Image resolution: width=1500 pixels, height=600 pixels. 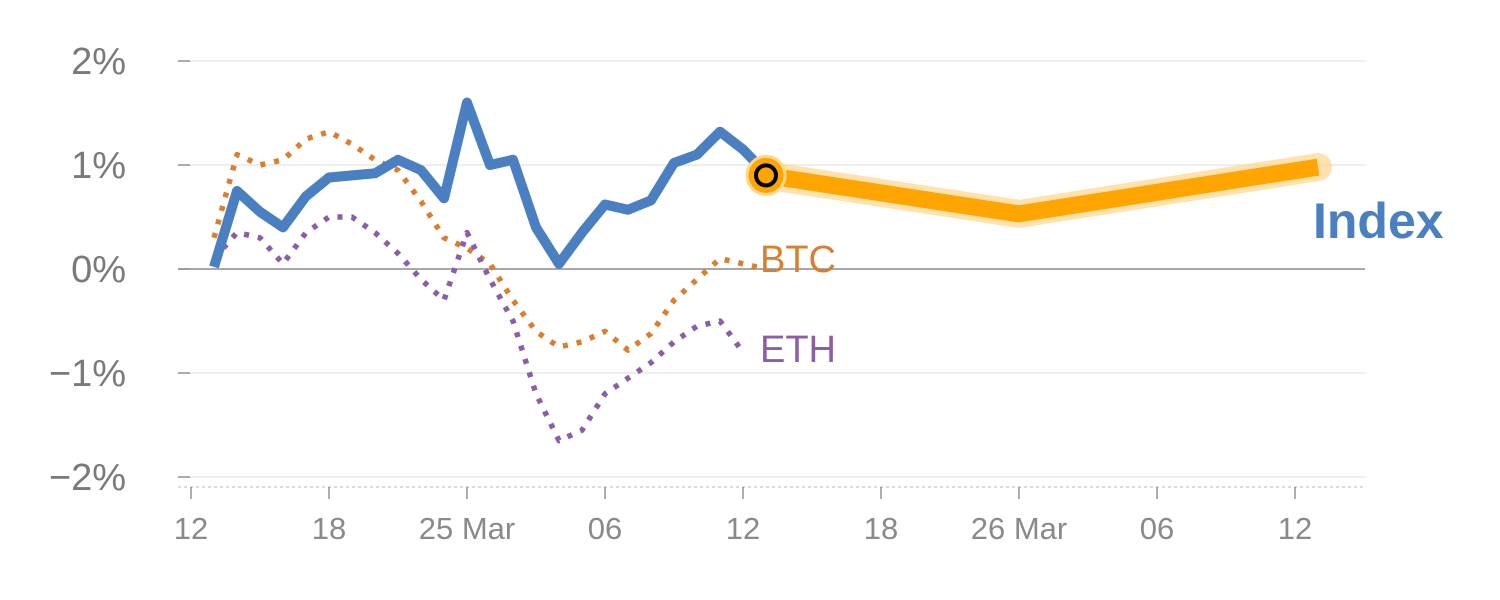 I want to click on highlight-marker, so click(x=766, y=175).